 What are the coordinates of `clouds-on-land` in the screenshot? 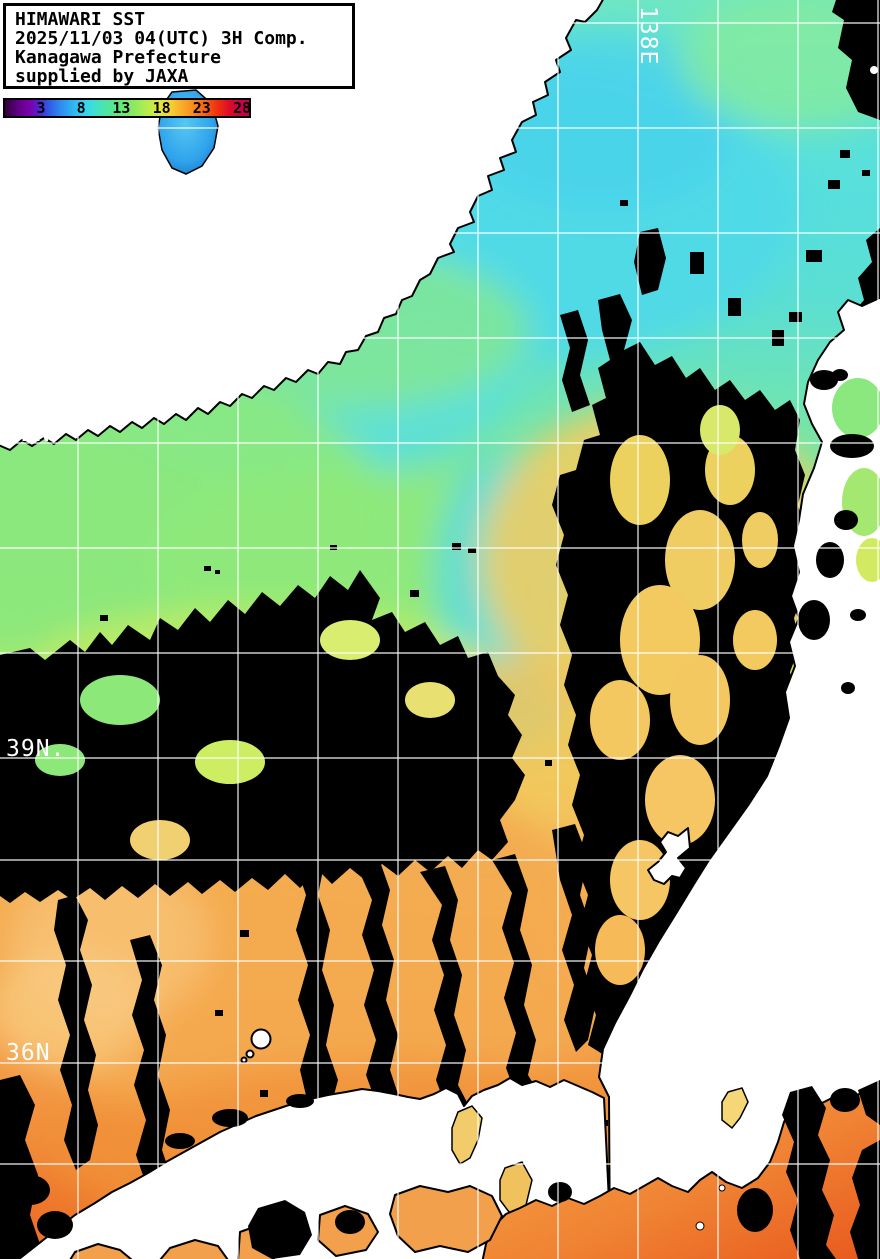 It's located at (836, 531).